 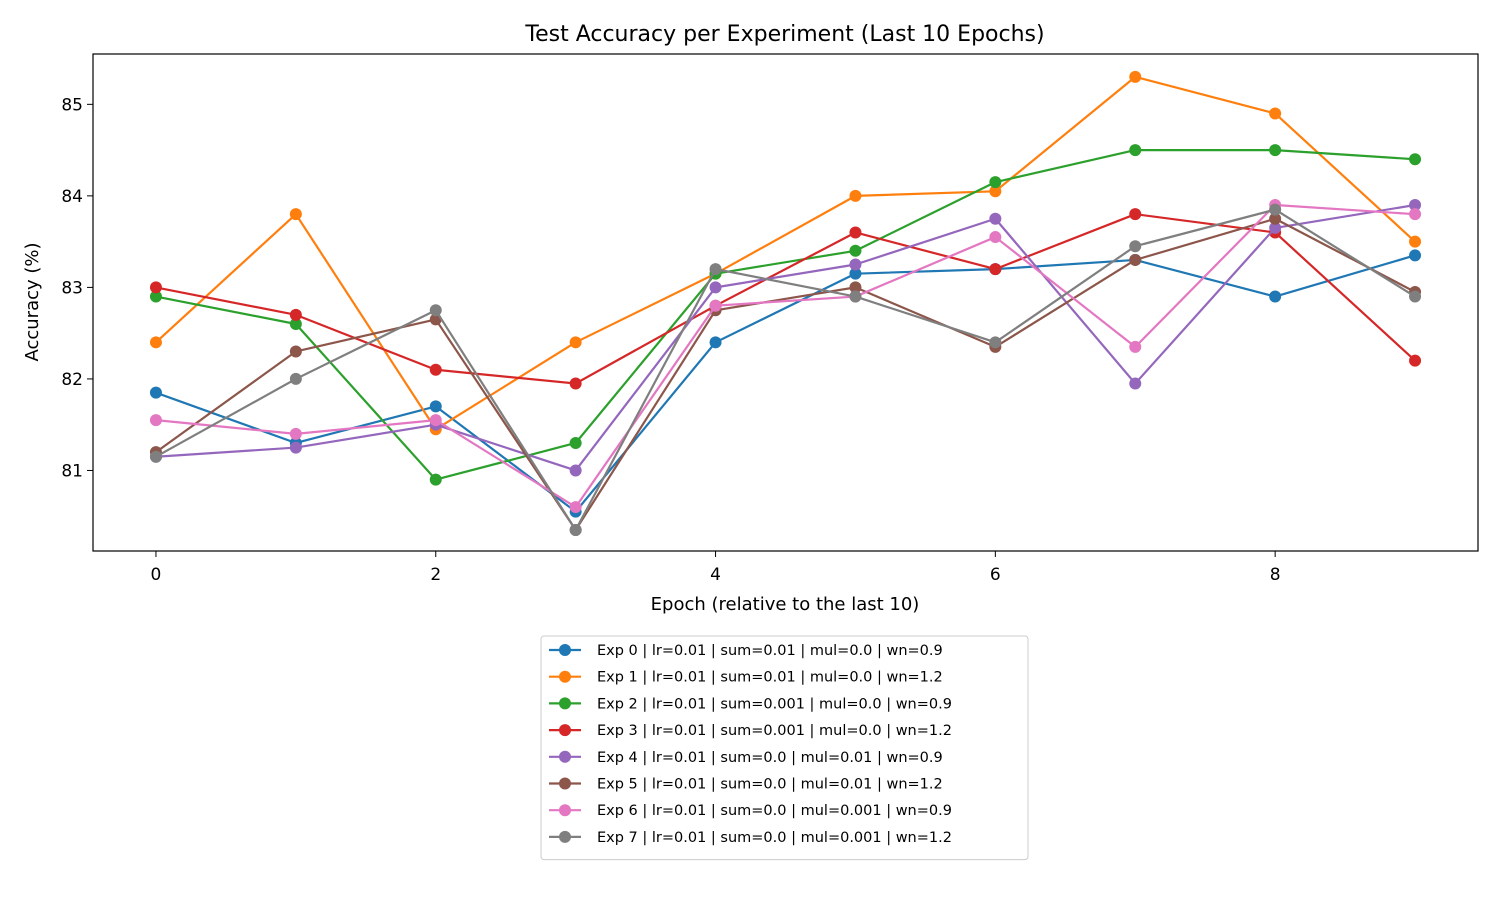 What do you see at coordinates (995, 575) in the screenshot?
I see `x-tick-label: 6` at bounding box center [995, 575].